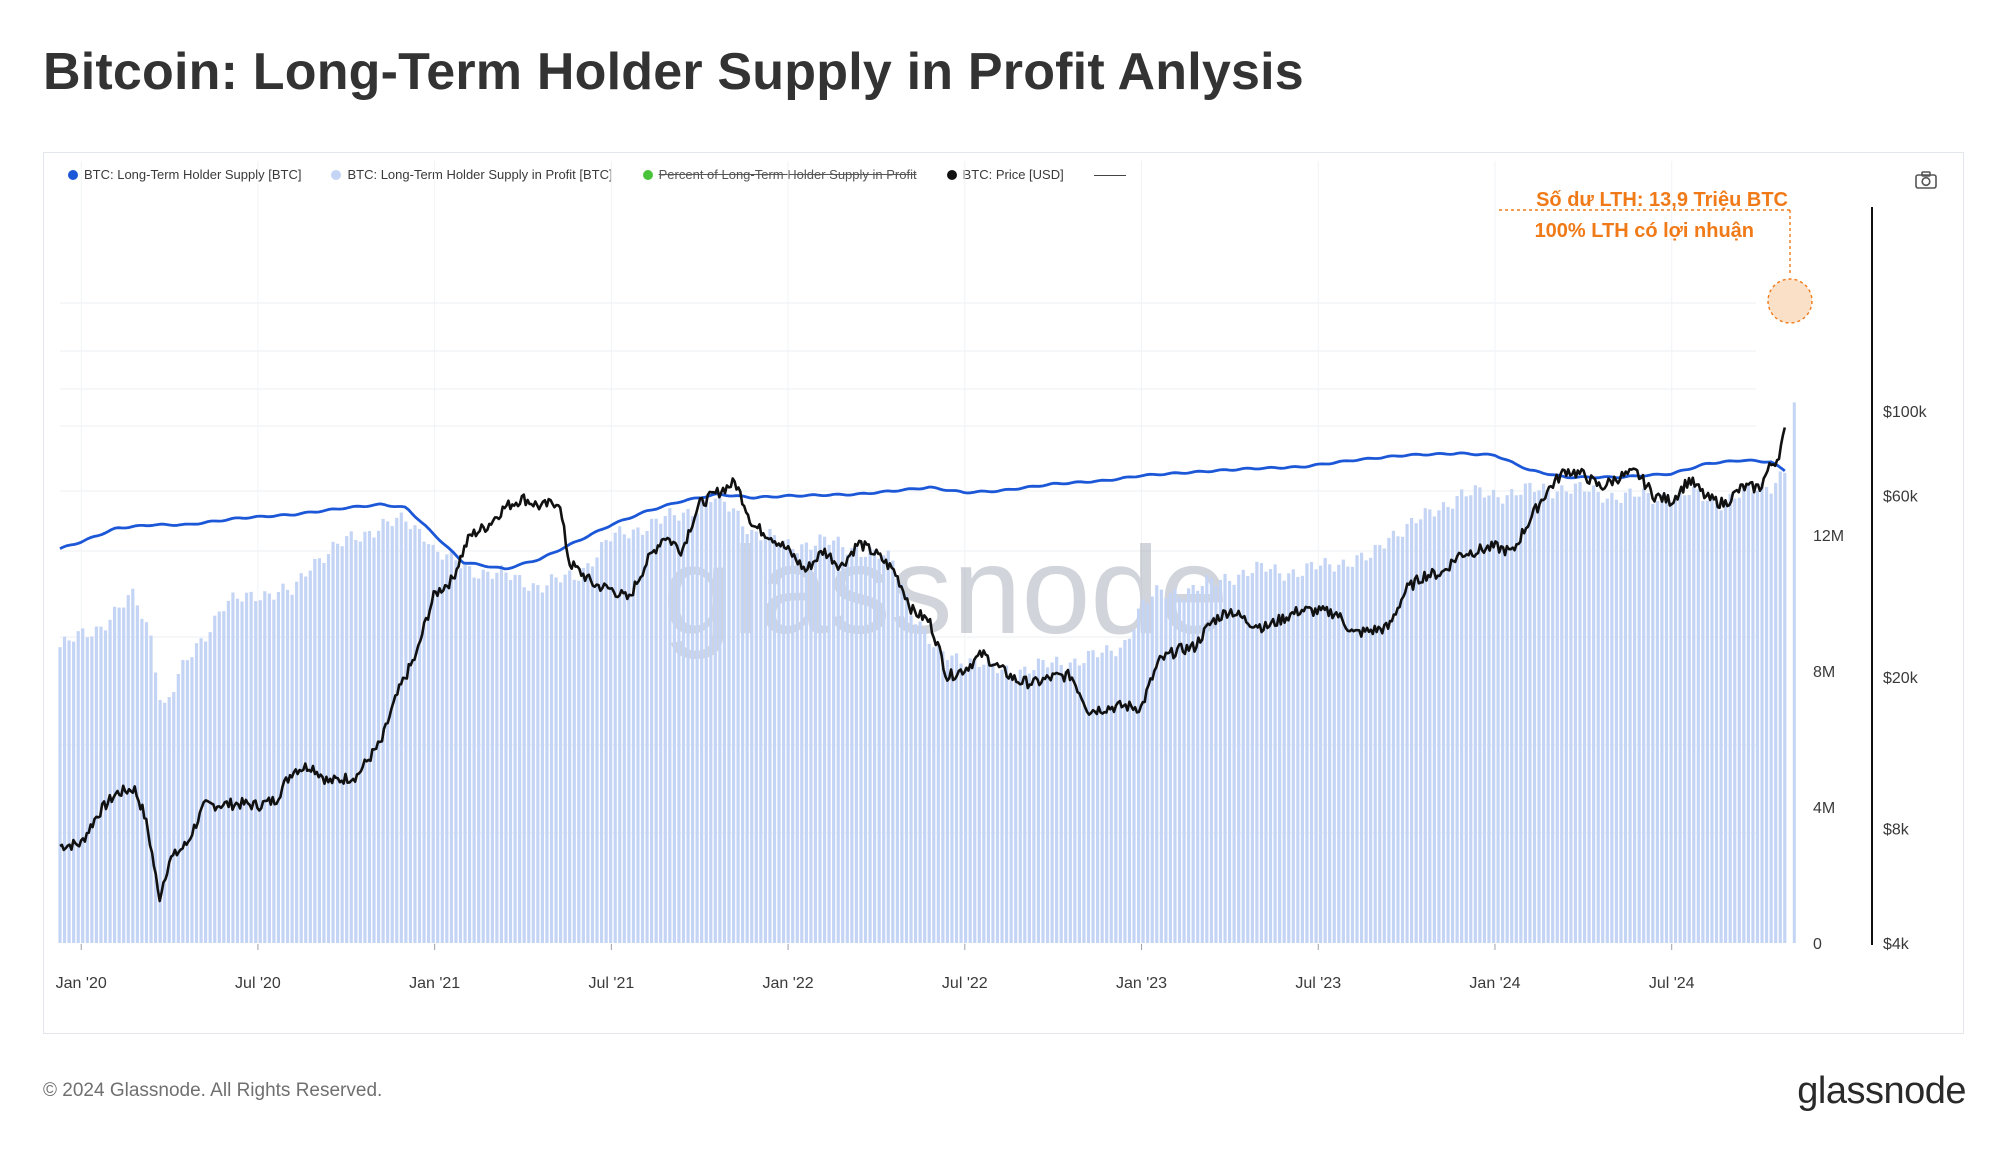 Image resolution: width=2000 pixels, height=1152 pixels. What do you see at coordinates (1901, 678) in the screenshot?
I see `y-right-tick-label: $20k` at bounding box center [1901, 678].